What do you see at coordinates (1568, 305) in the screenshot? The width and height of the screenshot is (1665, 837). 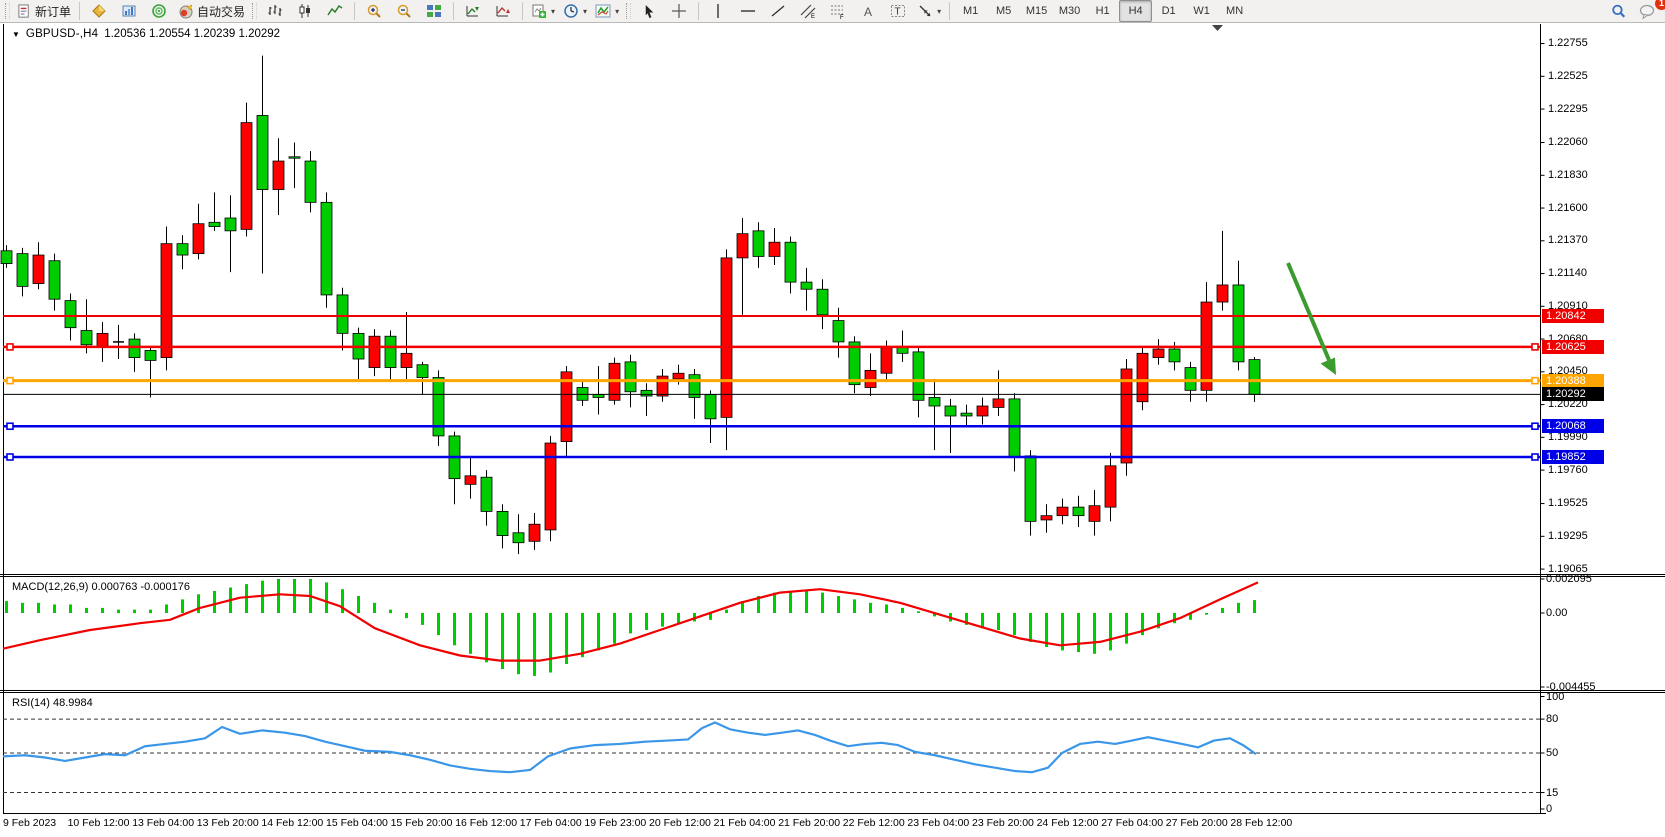 I see `price-axis-label: 1.20910` at bounding box center [1568, 305].